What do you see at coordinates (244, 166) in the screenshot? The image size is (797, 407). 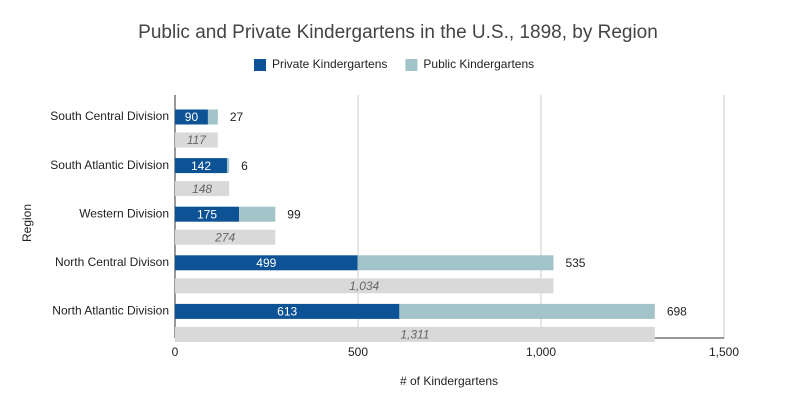 I see `value-label: 6` at bounding box center [244, 166].